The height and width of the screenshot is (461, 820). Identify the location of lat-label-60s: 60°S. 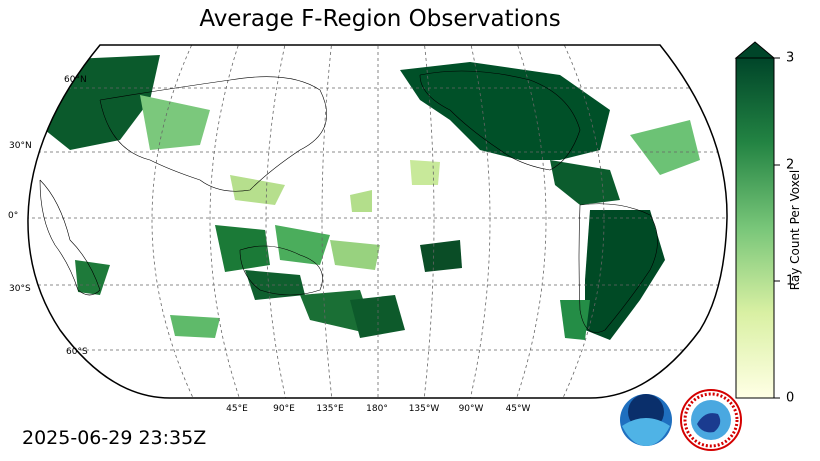
(77, 352).